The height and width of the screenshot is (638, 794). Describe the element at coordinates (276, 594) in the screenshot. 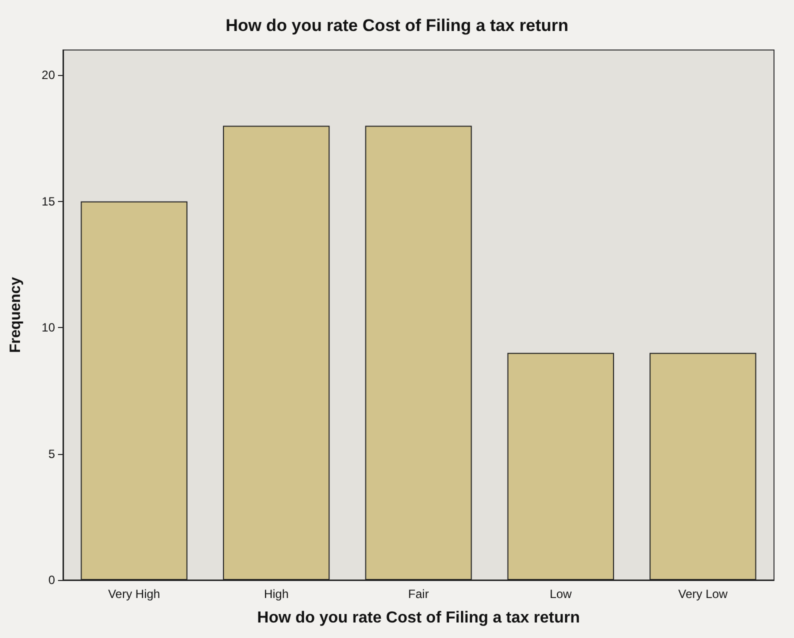

I see `x-tick-label: High` at that location.